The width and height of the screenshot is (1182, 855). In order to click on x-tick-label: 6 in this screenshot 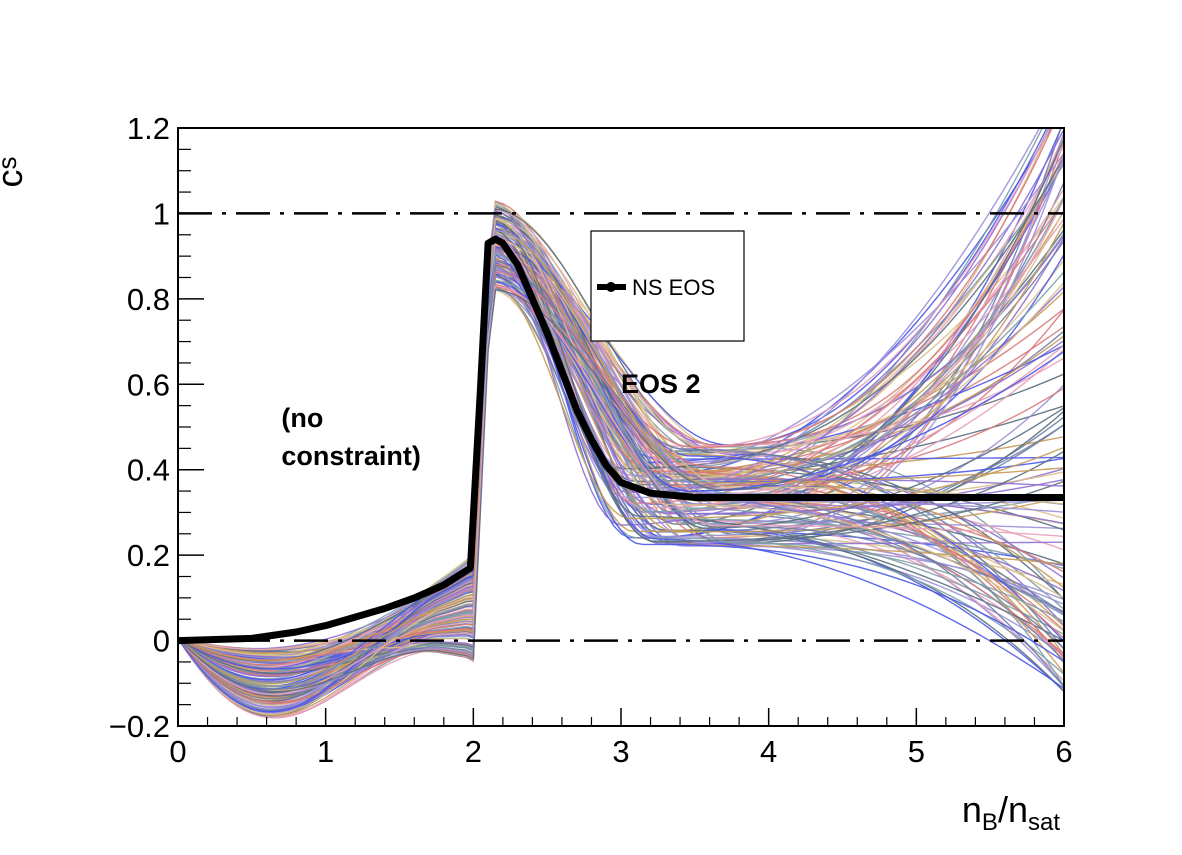, I will do `click(1063, 751)`.